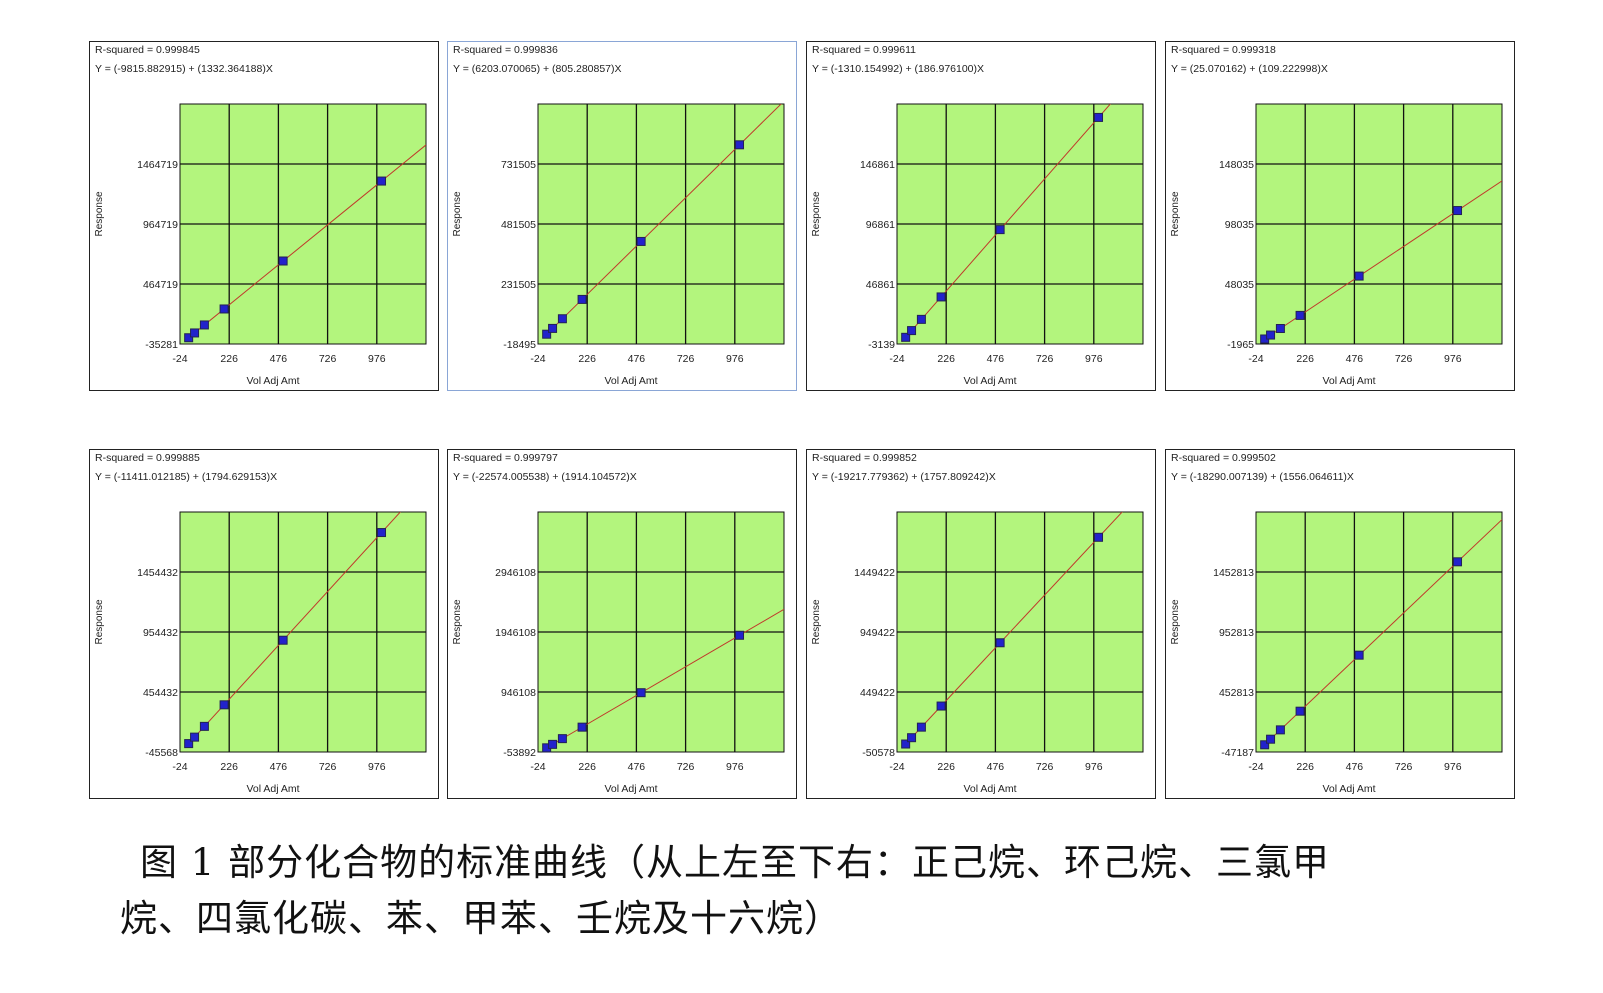 The width and height of the screenshot is (1603, 993). I want to click on y-tick-label: 2946108, so click(515, 573).